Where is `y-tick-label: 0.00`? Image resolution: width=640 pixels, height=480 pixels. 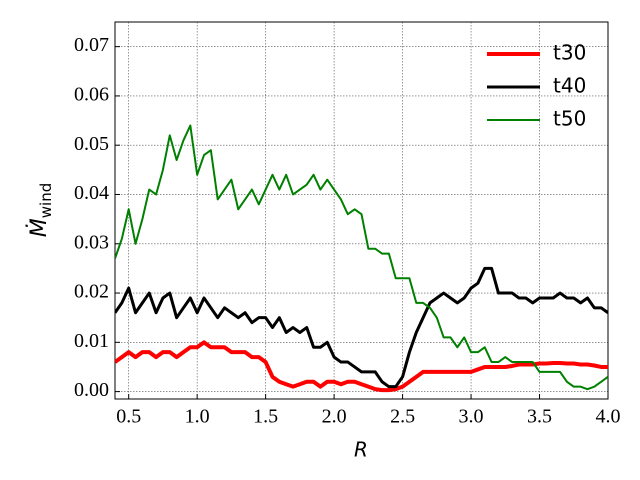 y-tick-label: 0.00 is located at coordinates (91, 390).